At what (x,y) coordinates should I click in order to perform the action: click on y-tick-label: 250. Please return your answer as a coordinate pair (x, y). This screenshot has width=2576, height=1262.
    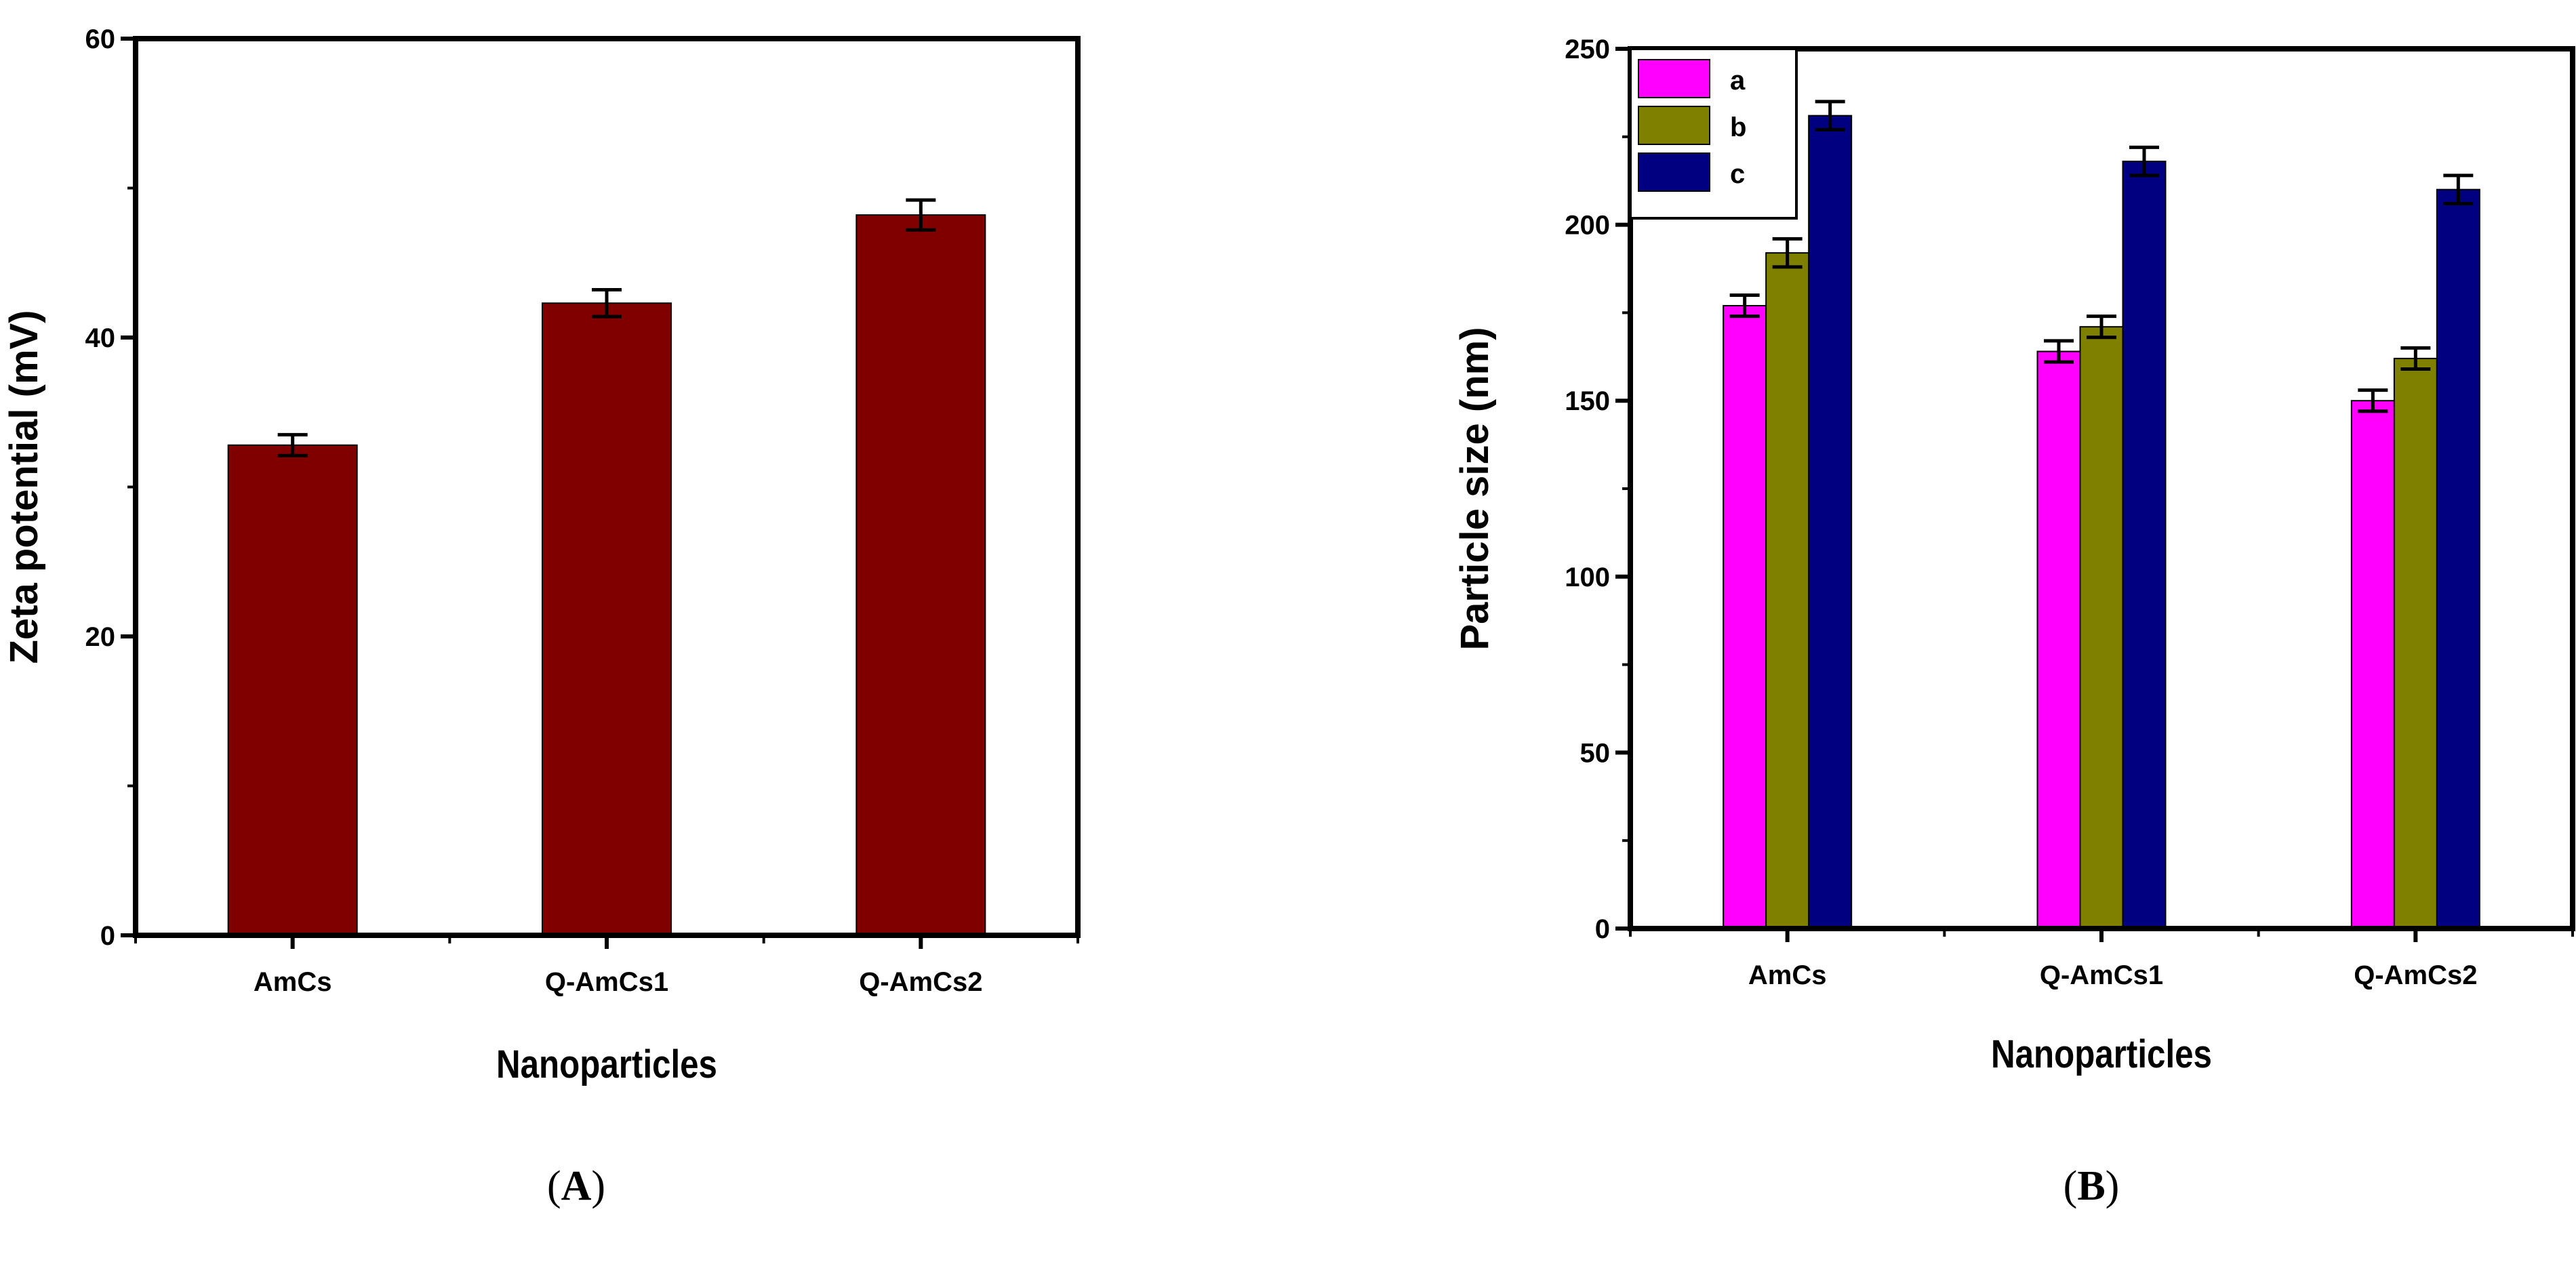
    Looking at the image, I should click on (1587, 49).